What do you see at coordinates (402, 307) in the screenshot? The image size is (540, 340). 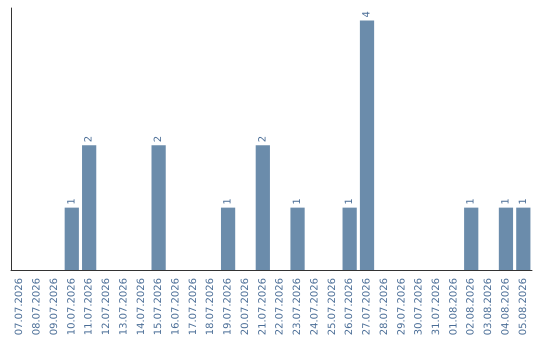 I see `x-tick-label: 29.07.2026` at bounding box center [402, 307].